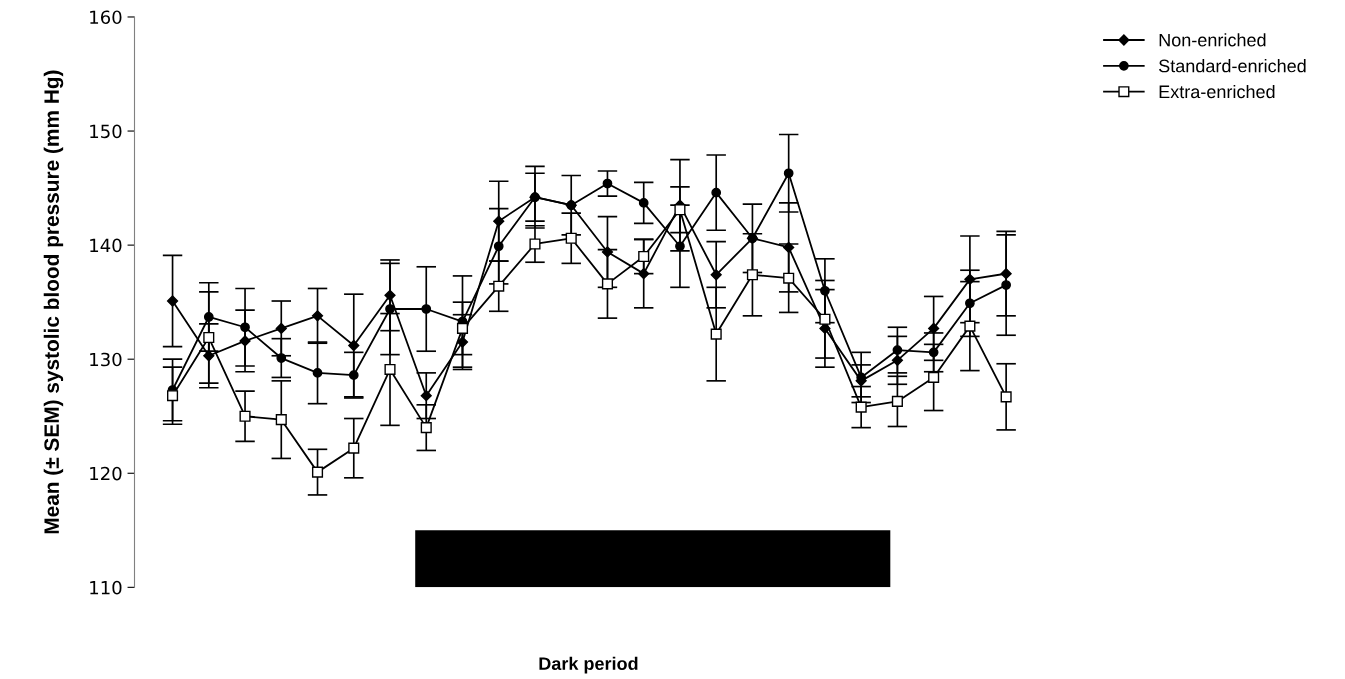 Image resolution: width=1345 pixels, height=679 pixels. Describe the element at coordinates (1212, 40) in the screenshot. I see `legend-label: Non-enriched` at that location.